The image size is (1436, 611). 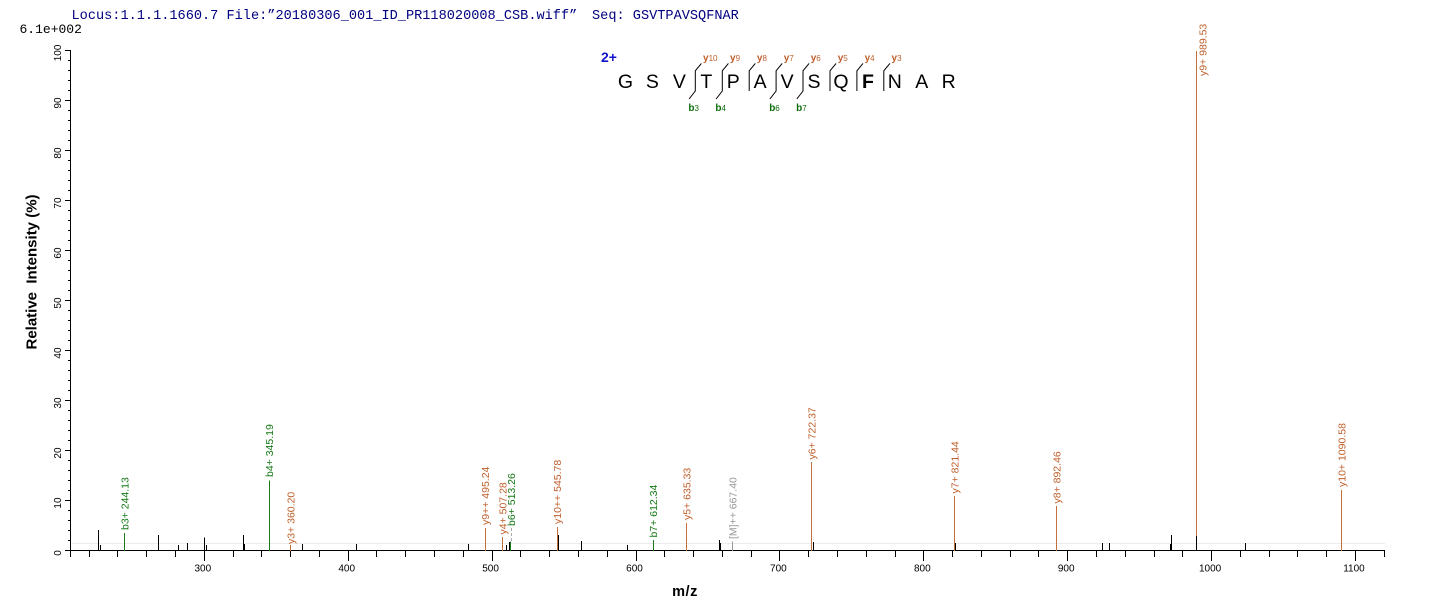 What do you see at coordinates (665, 16) in the screenshot?
I see `svg-text: Seq: GSVTPAVSQFNAR` at bounding box center [665, 16].